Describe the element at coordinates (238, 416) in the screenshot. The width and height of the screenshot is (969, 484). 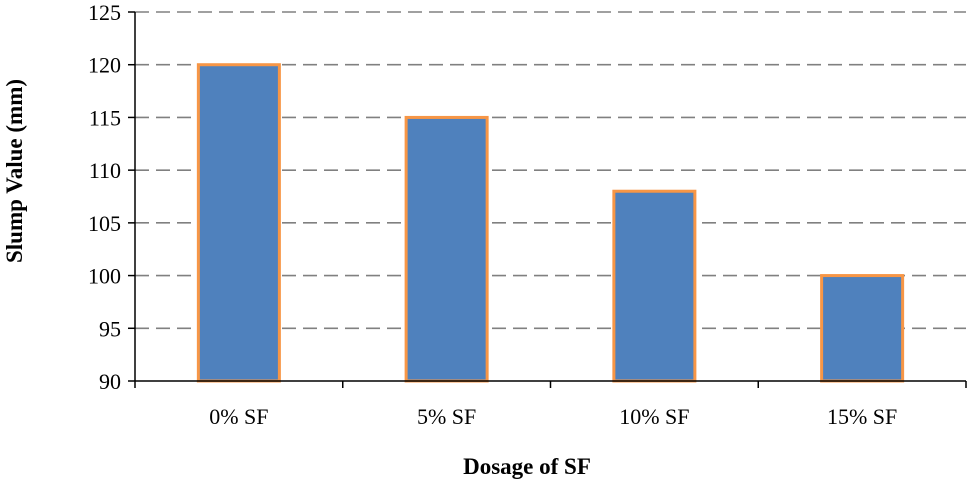
I see `x-tick-label: 0% SF` at that location.